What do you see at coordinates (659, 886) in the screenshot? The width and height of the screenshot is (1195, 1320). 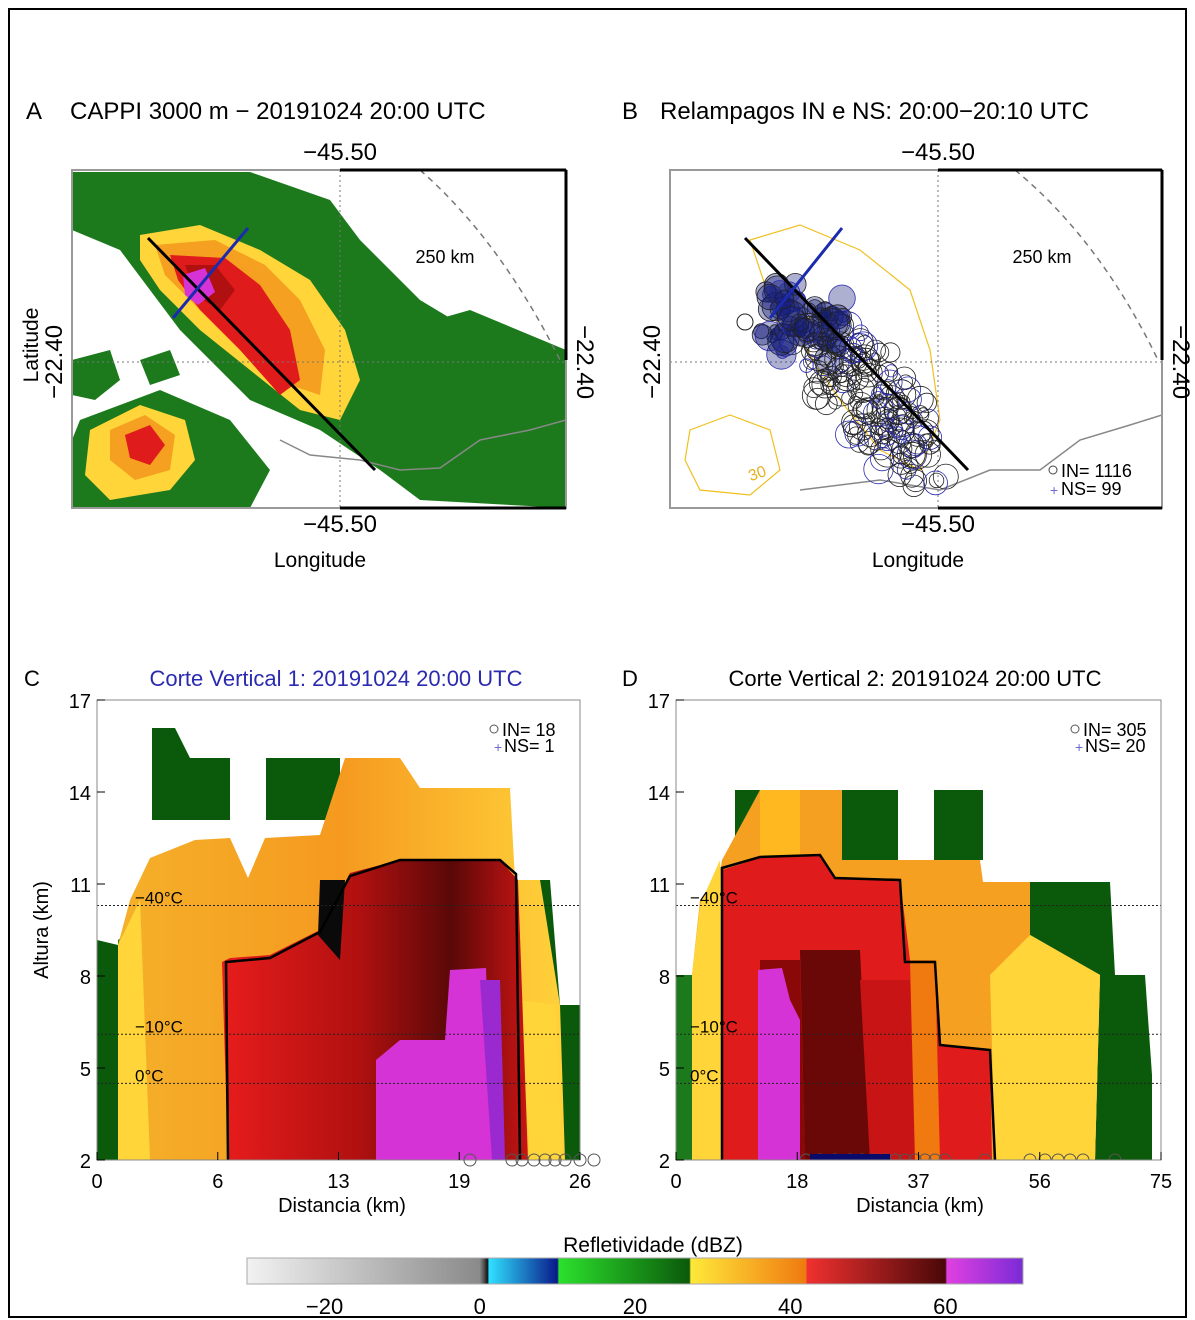 I see `panel-d-ytick-label: 11` at bounding box center [659, 886].